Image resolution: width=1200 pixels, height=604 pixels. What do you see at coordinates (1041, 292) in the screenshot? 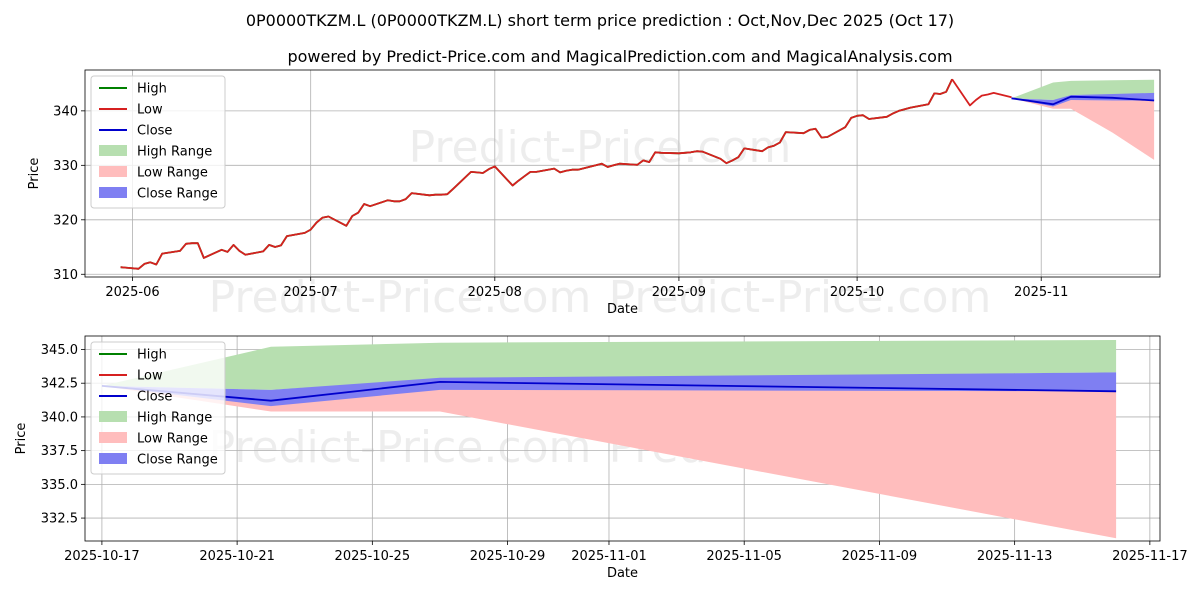
I see `p1-x-tick-label: 2025-11` at bounding box center [1041, 292].